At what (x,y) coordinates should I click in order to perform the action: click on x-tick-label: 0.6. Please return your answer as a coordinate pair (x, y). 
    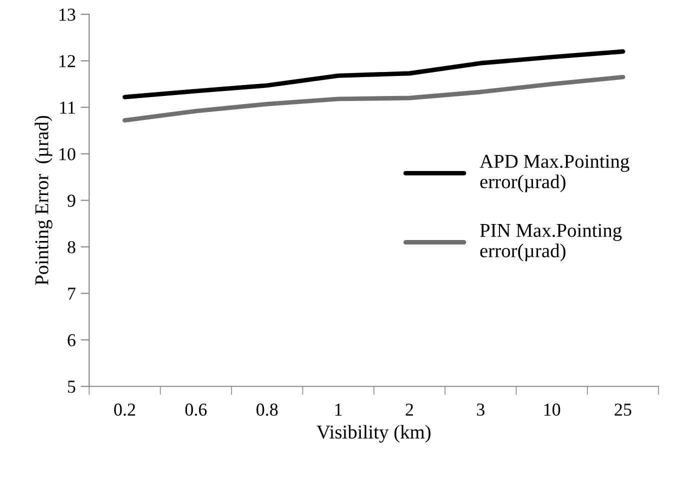
    Looking at the image, I should click on (196, 410).